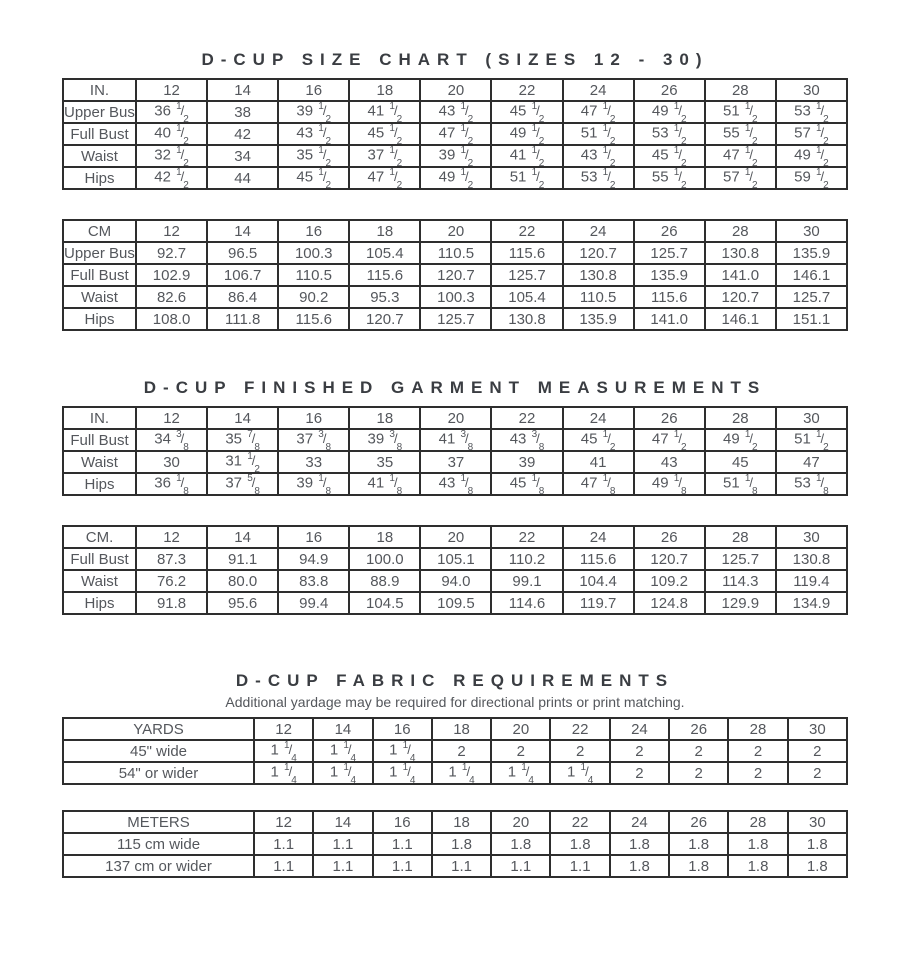  I want to click on measurement-value: 109.5, so click(456, 603).